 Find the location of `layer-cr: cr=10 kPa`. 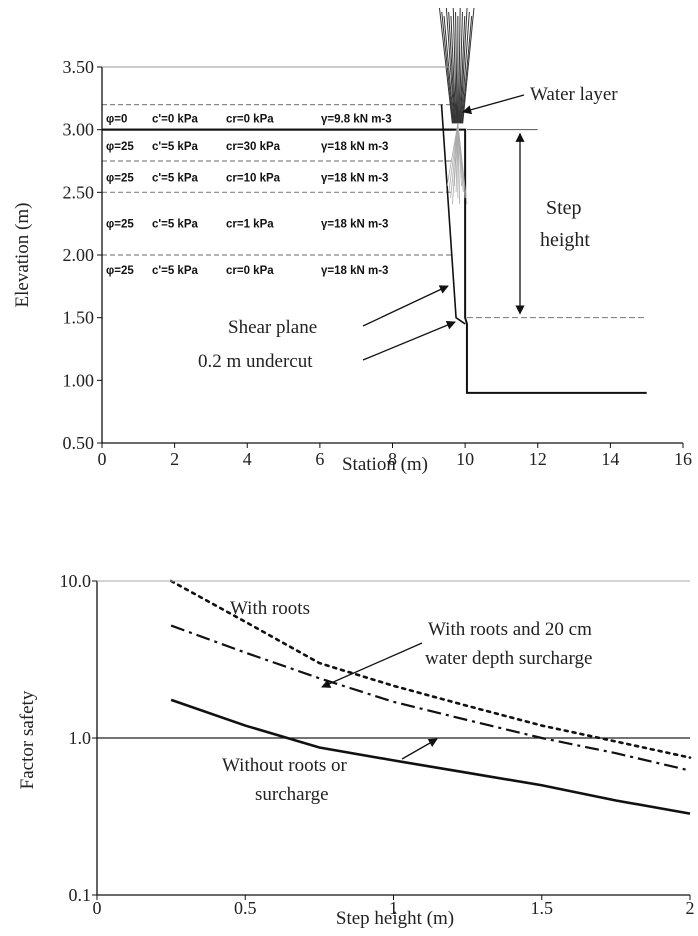

layer-cr: cr=10 kPa is located at coordinates (253, 178).